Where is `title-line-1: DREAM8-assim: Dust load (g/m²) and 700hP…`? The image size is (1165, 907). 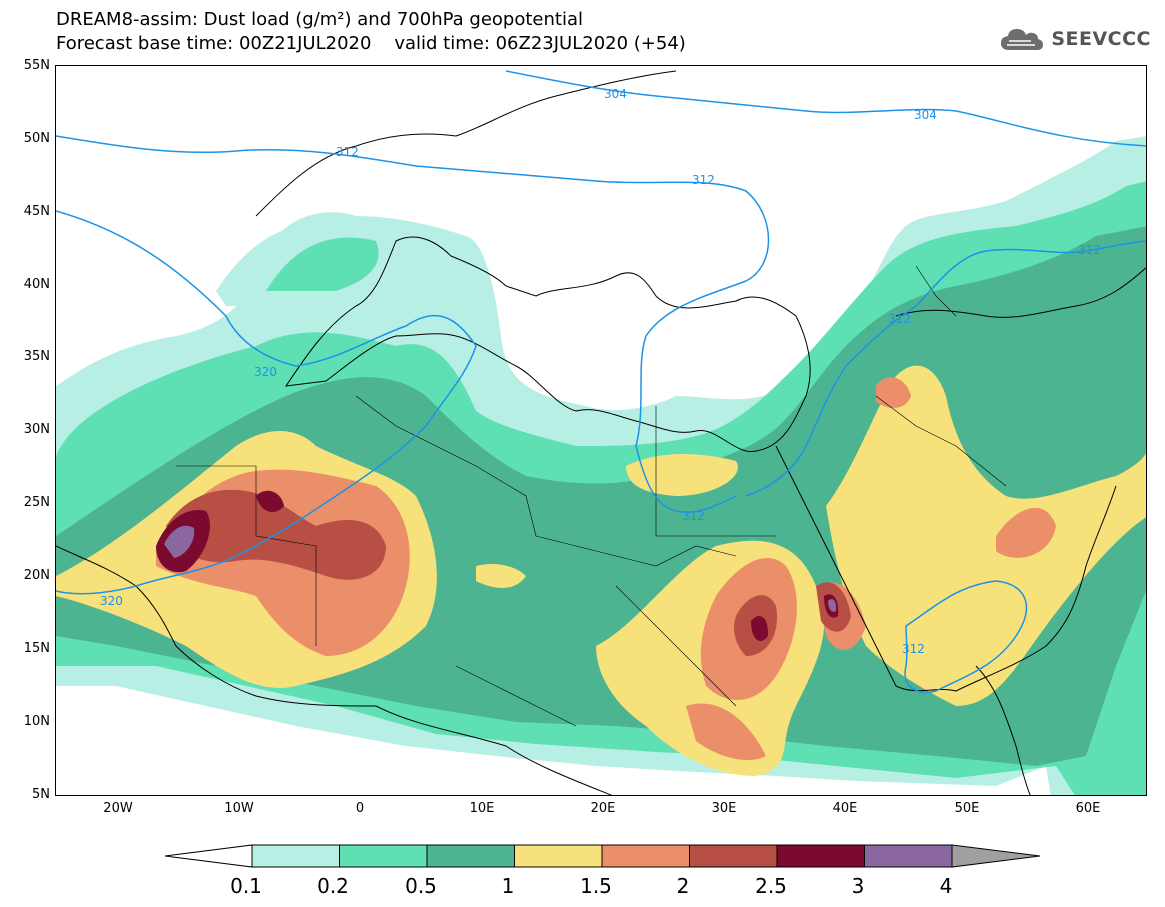
title-line-1: DREAM8-assim: Dust load (g/m²) and 700hP… is located at coordinates (319, 19).